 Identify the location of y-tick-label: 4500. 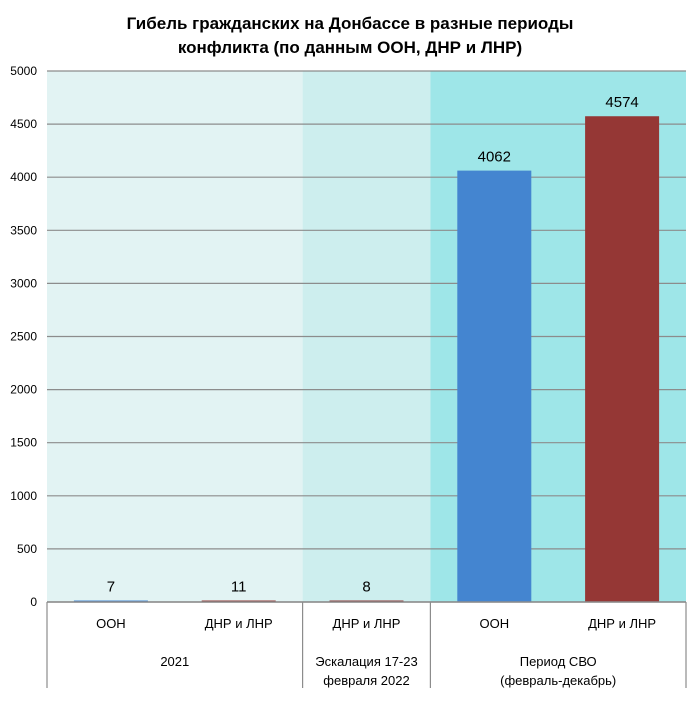
(23, 124).